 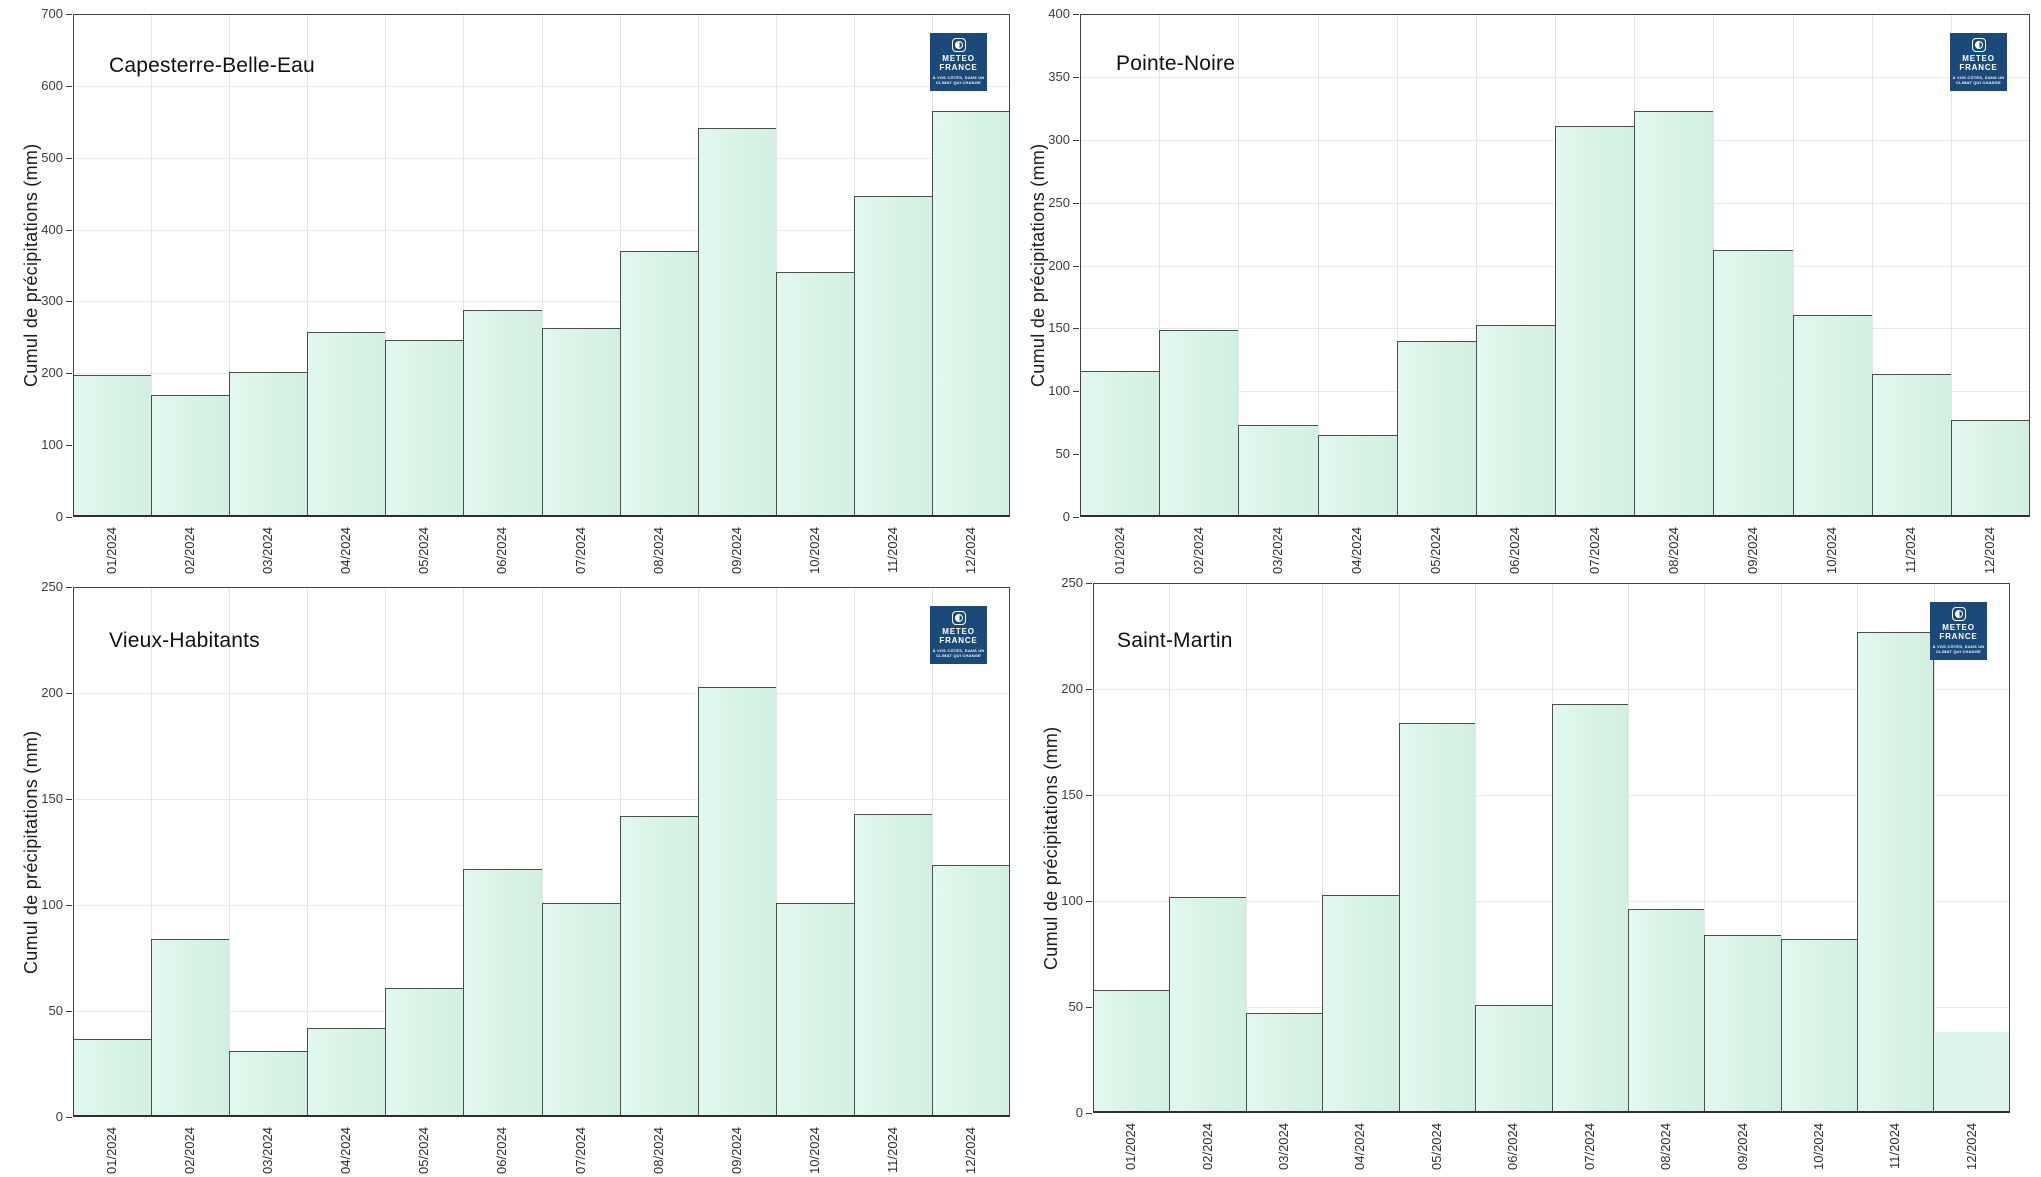 What do you see at coordinates (958, 82) in the screenshot?
I see `logo-tagline-line2: CLIMAT QUI CHANGE` at bounding box center [958, 82].